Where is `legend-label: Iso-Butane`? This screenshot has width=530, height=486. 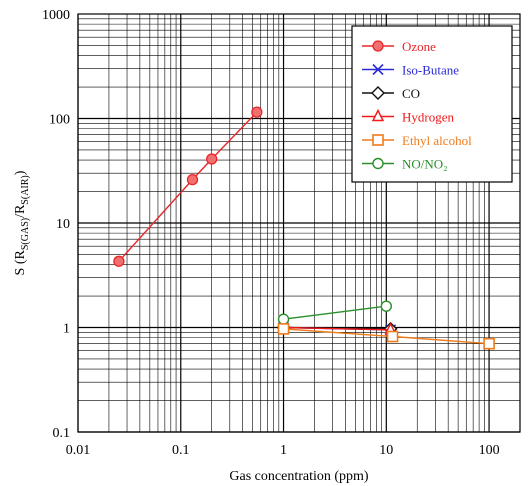 legend-label: Iso-Butane is located at coordinates (430, 70).